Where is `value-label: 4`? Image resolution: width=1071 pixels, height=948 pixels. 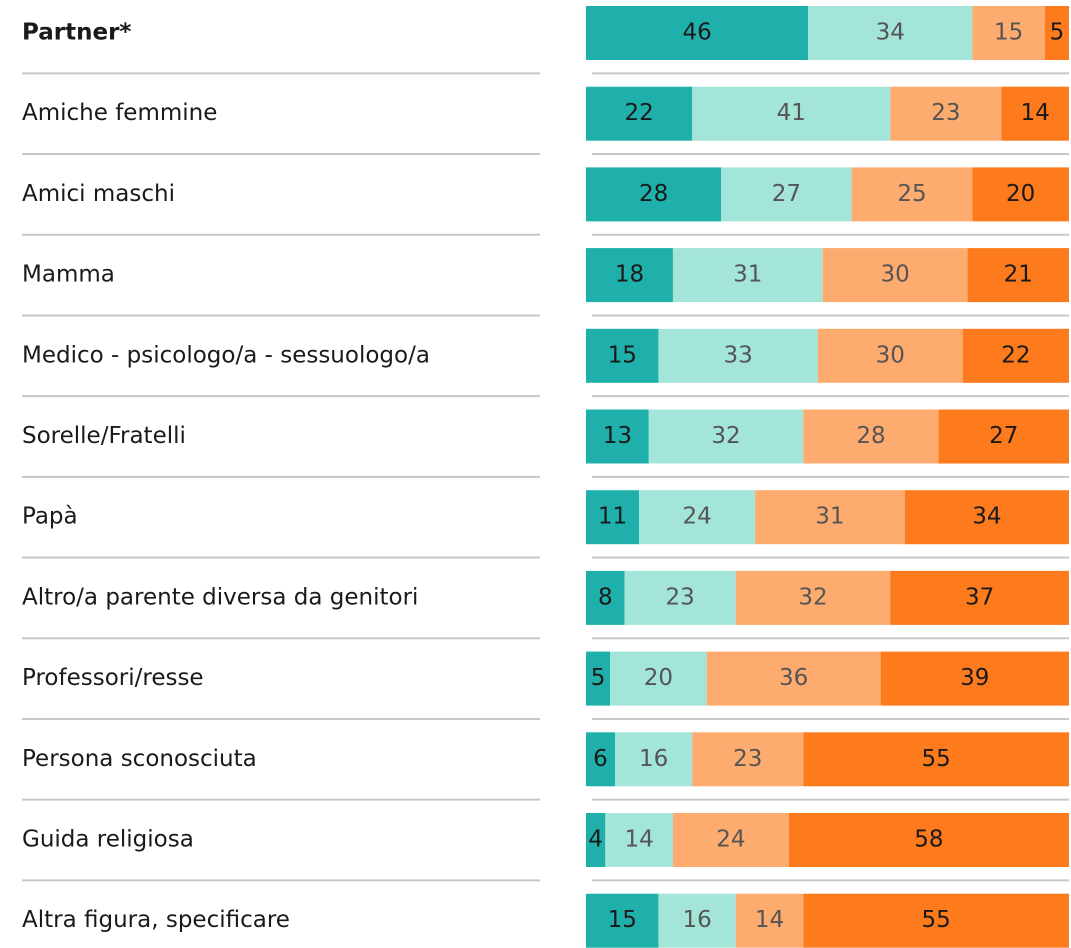 value-label: 4 is located at coordinates (595, 840).